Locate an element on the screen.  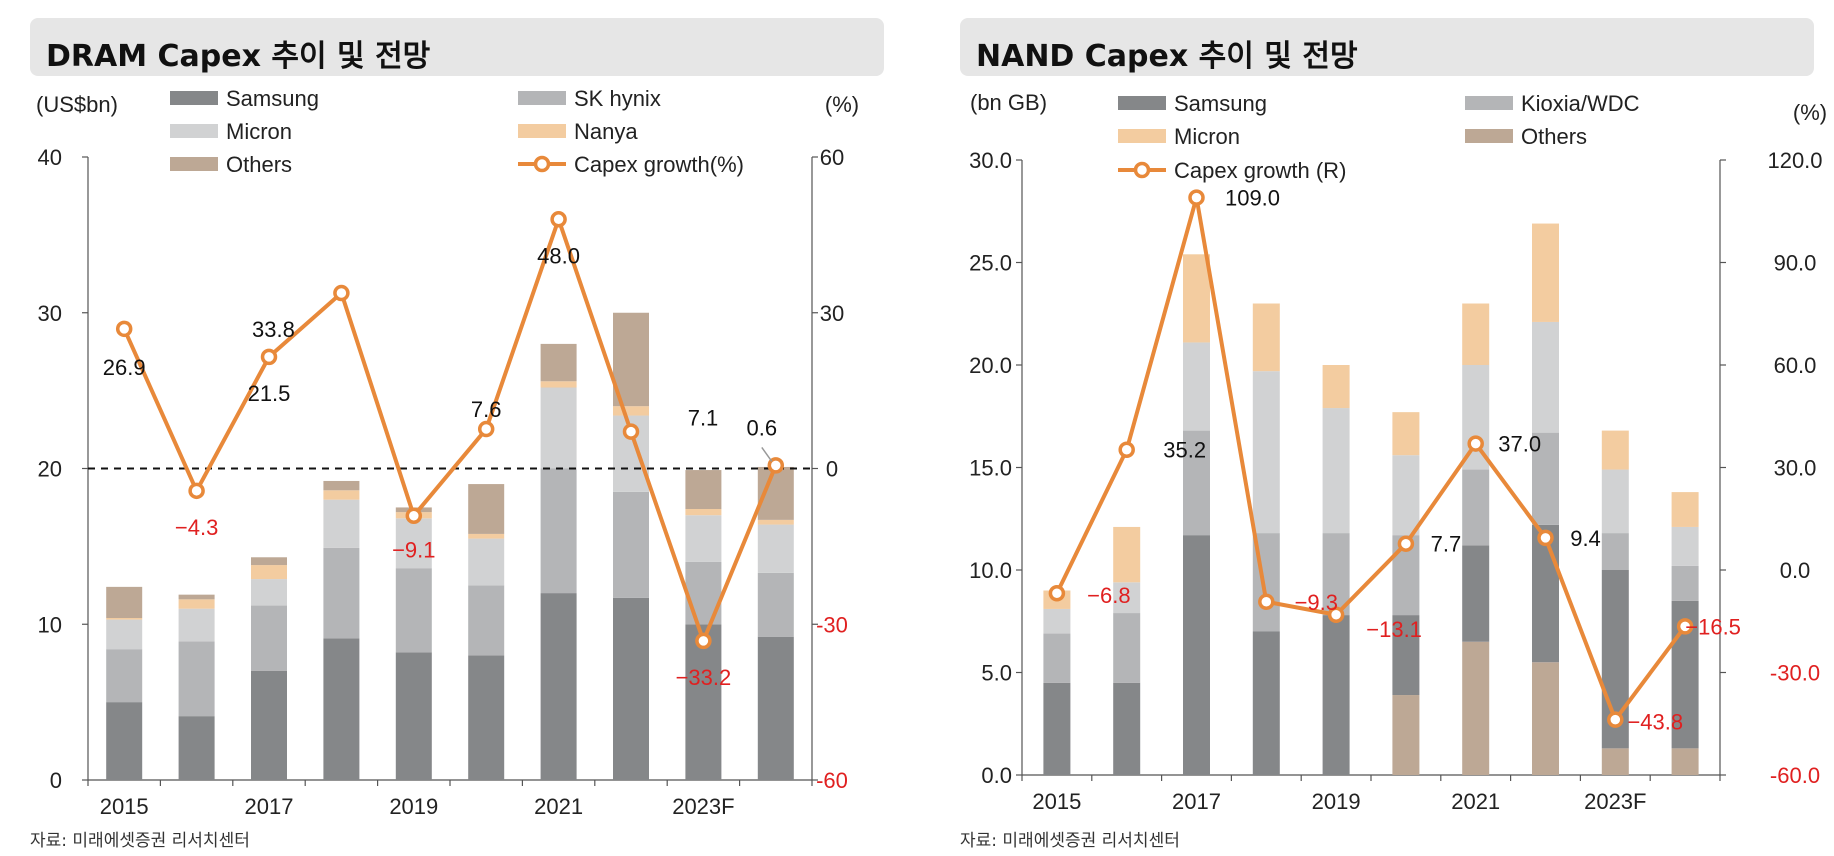
capex-growth-data-label: −6.8 is located at coordinates (1108, 595).